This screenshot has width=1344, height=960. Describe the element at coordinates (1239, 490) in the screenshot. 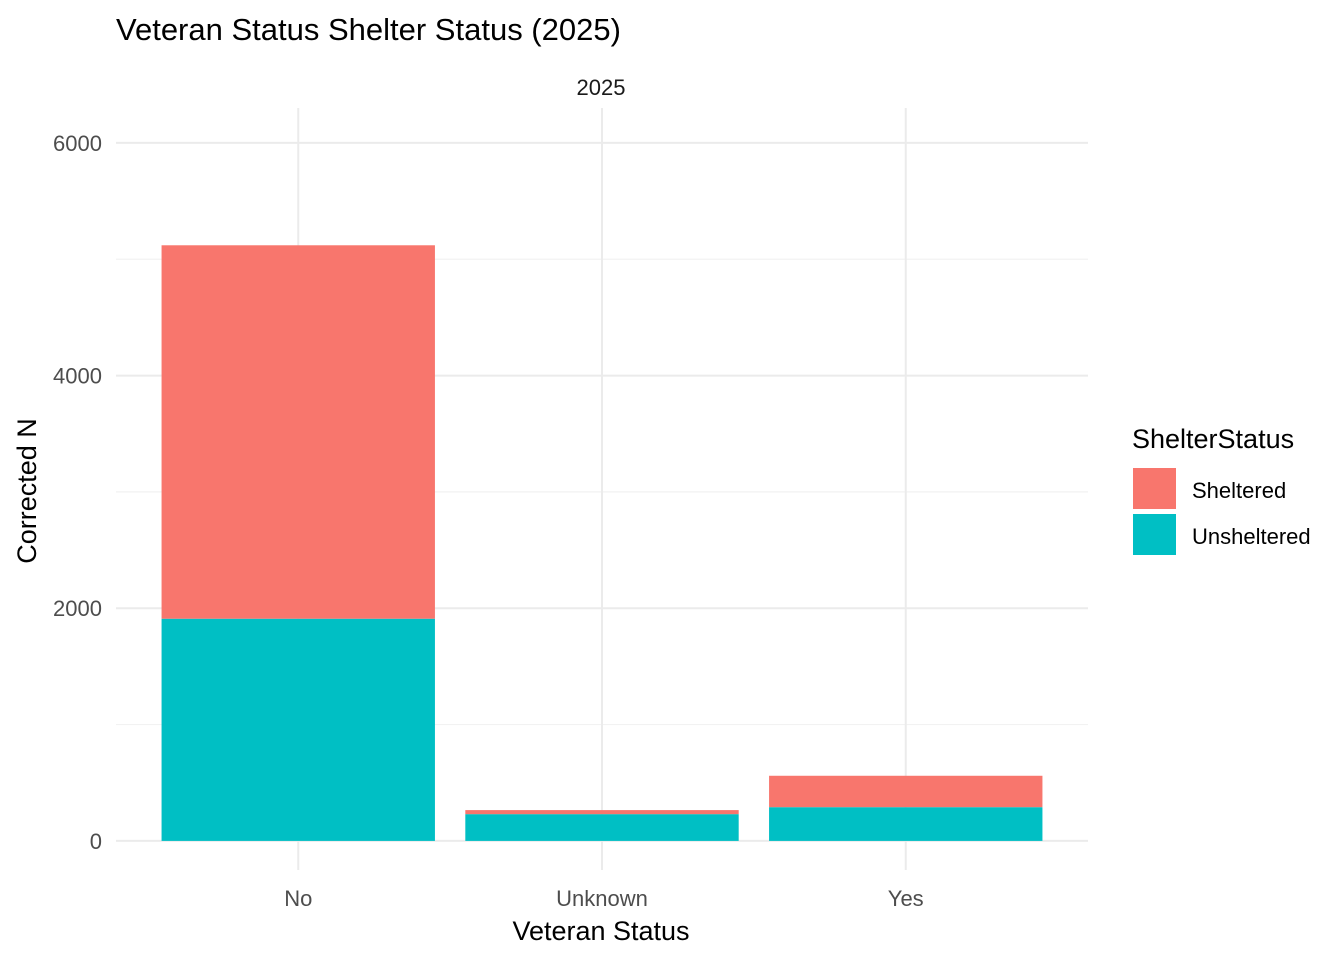

I see `legend-label-sheltered: Sheltered` at that location.